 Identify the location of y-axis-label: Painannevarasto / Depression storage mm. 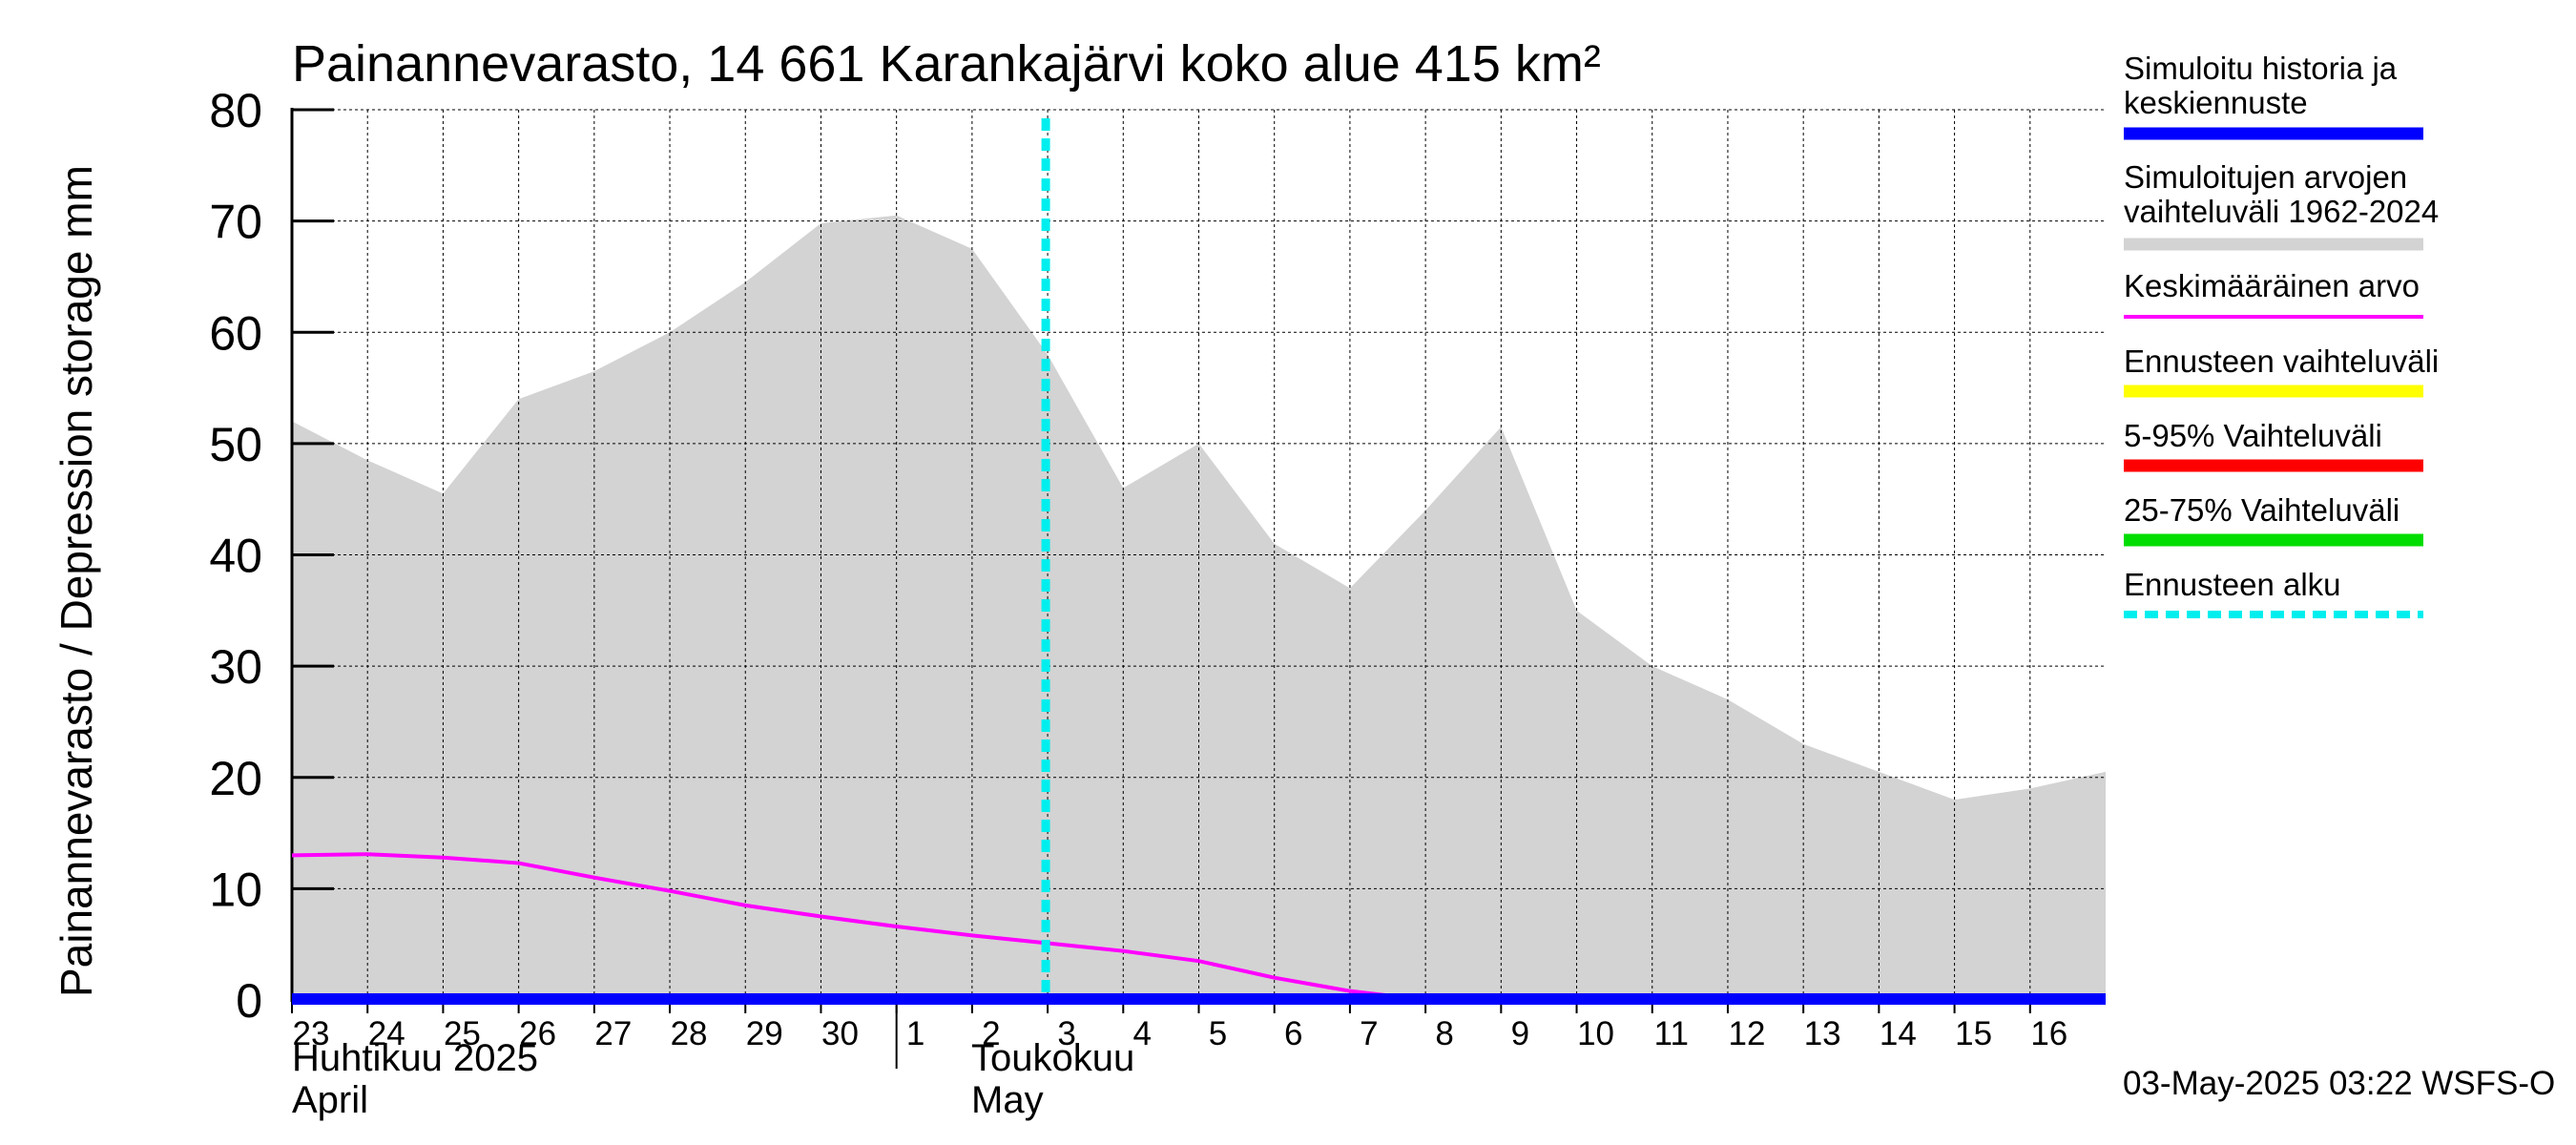
(76, 581).